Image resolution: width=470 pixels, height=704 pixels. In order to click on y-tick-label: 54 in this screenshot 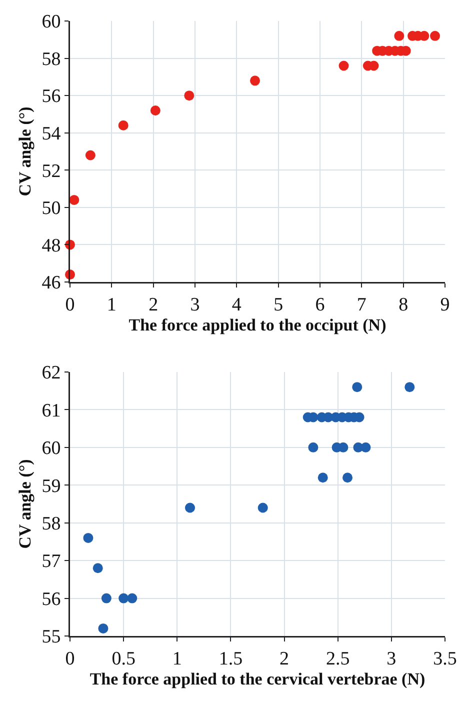, I will do `click(52, 134)`.